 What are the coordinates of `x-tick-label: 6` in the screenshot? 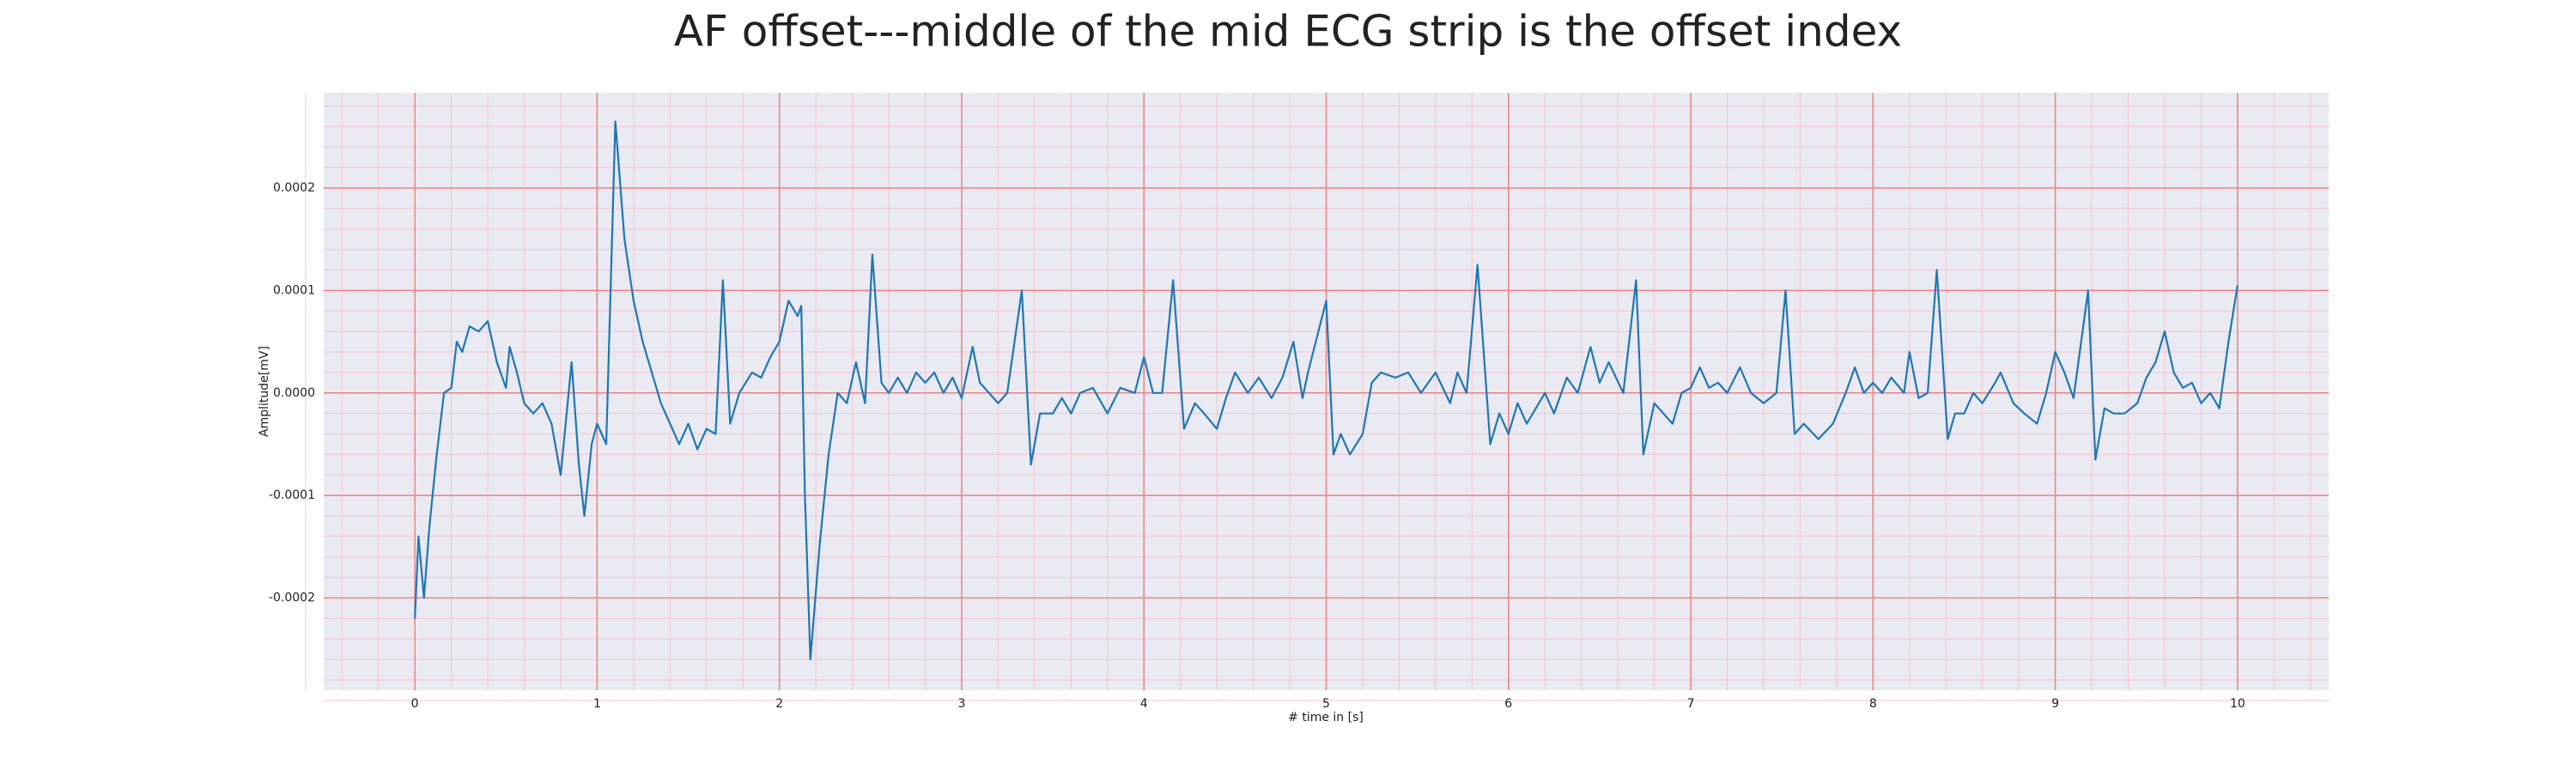 It's located at (1508, 704).